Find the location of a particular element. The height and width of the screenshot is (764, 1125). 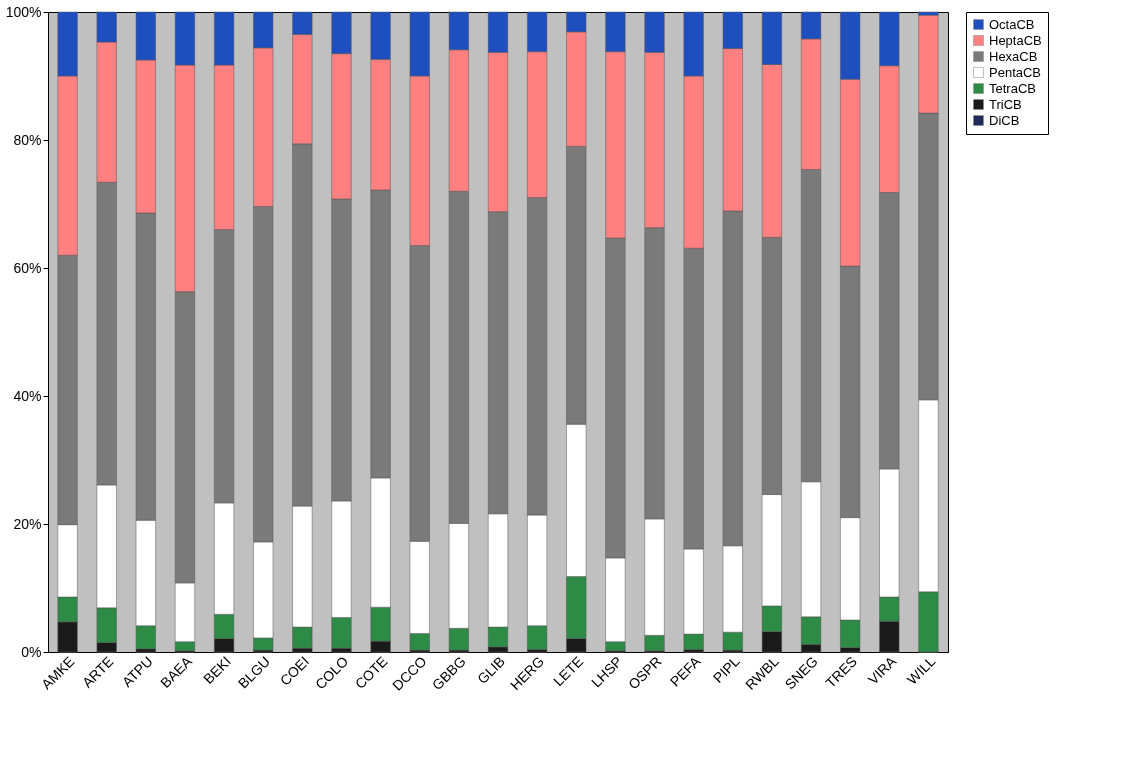

legend-label: TriCB is located at coordinates (1005, 104).